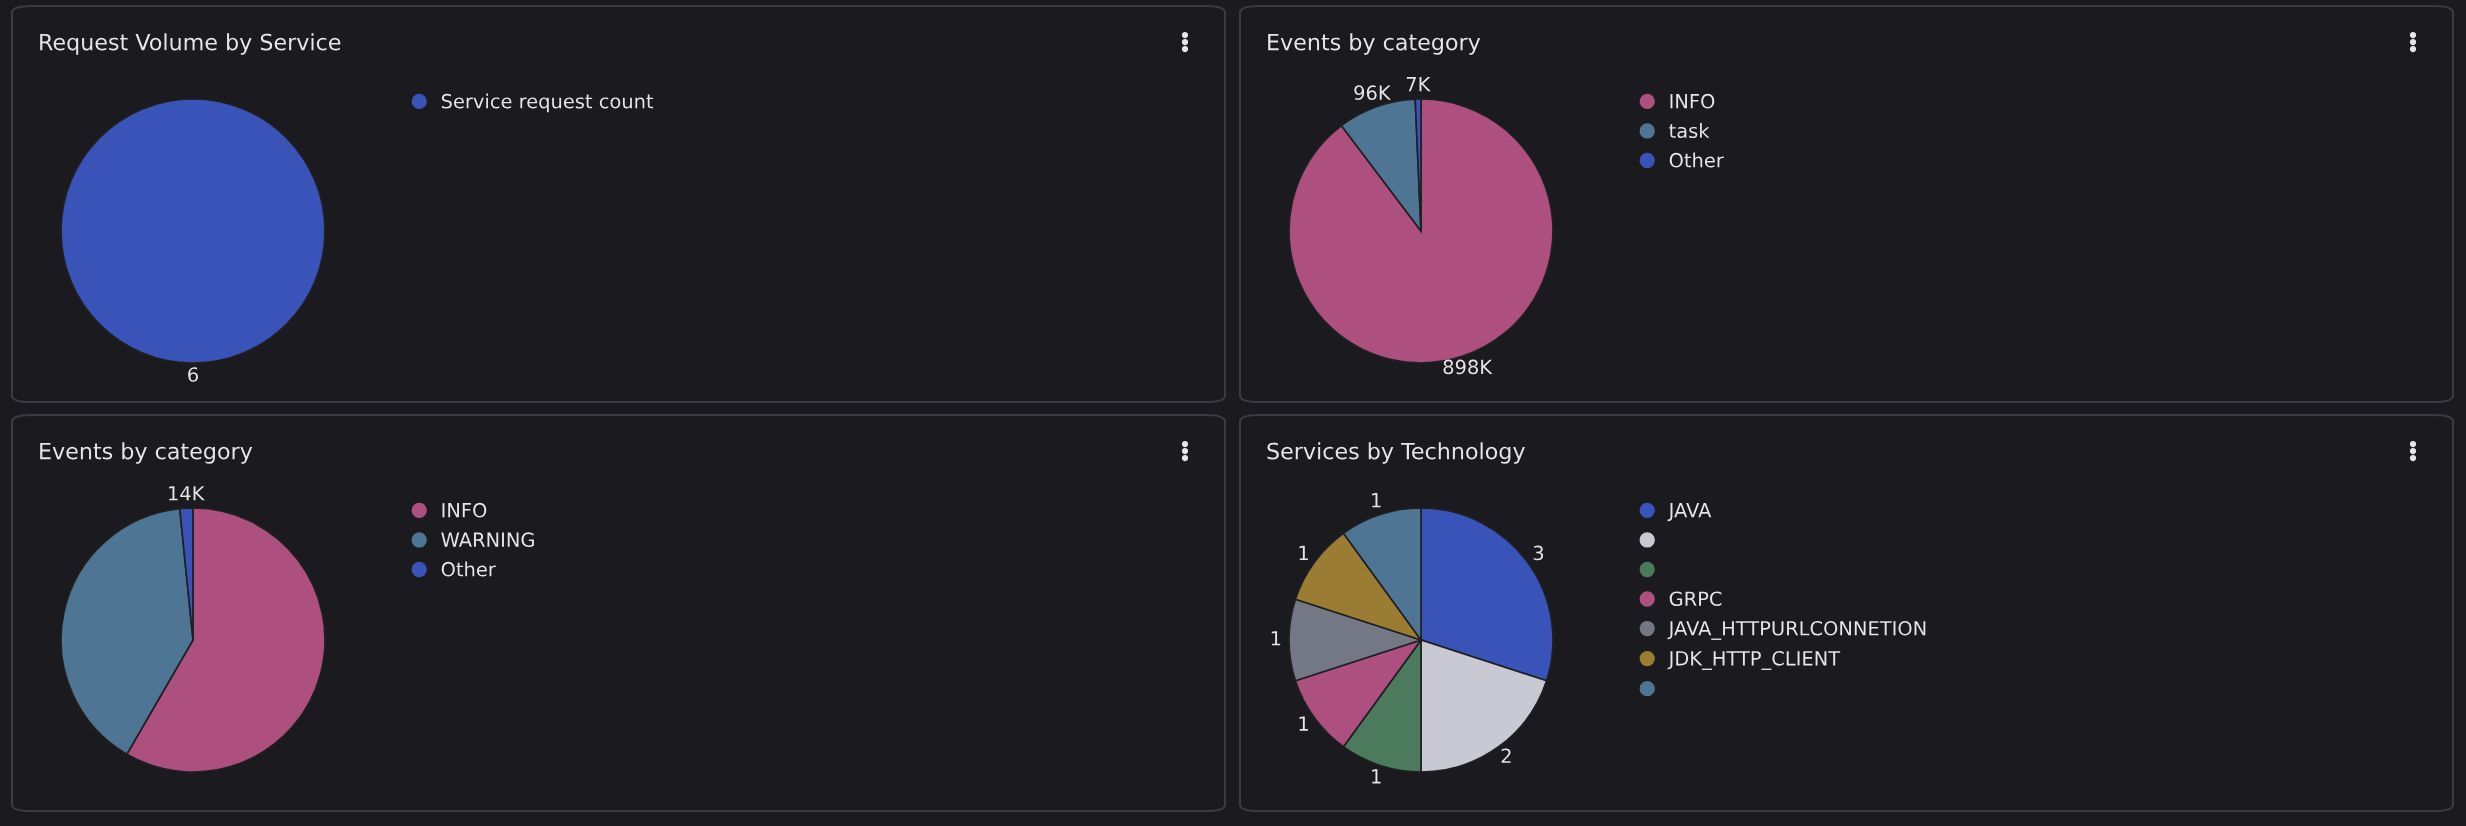  I want to click on data-label: 6, so click(193, 374).